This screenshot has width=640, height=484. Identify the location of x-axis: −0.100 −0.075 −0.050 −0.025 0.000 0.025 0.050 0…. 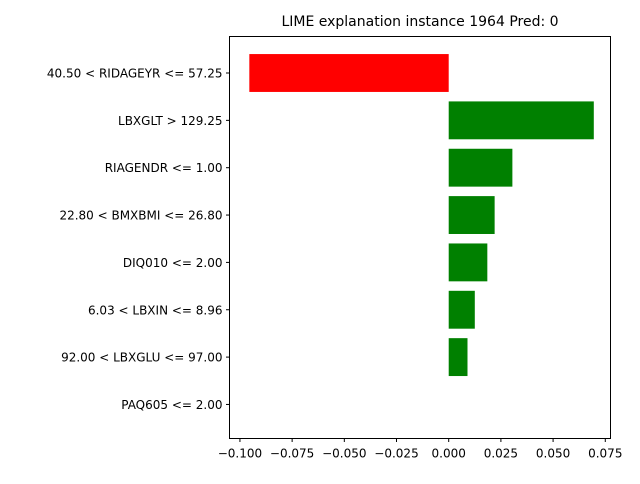
(420, 449).